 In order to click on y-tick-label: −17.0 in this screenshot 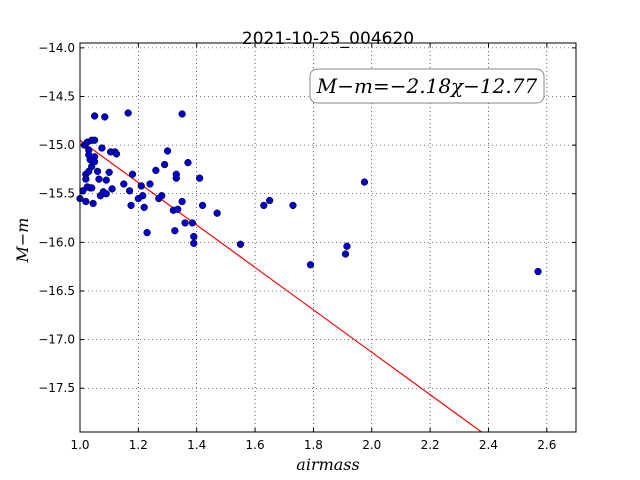, I will do `click(56, 340)`.